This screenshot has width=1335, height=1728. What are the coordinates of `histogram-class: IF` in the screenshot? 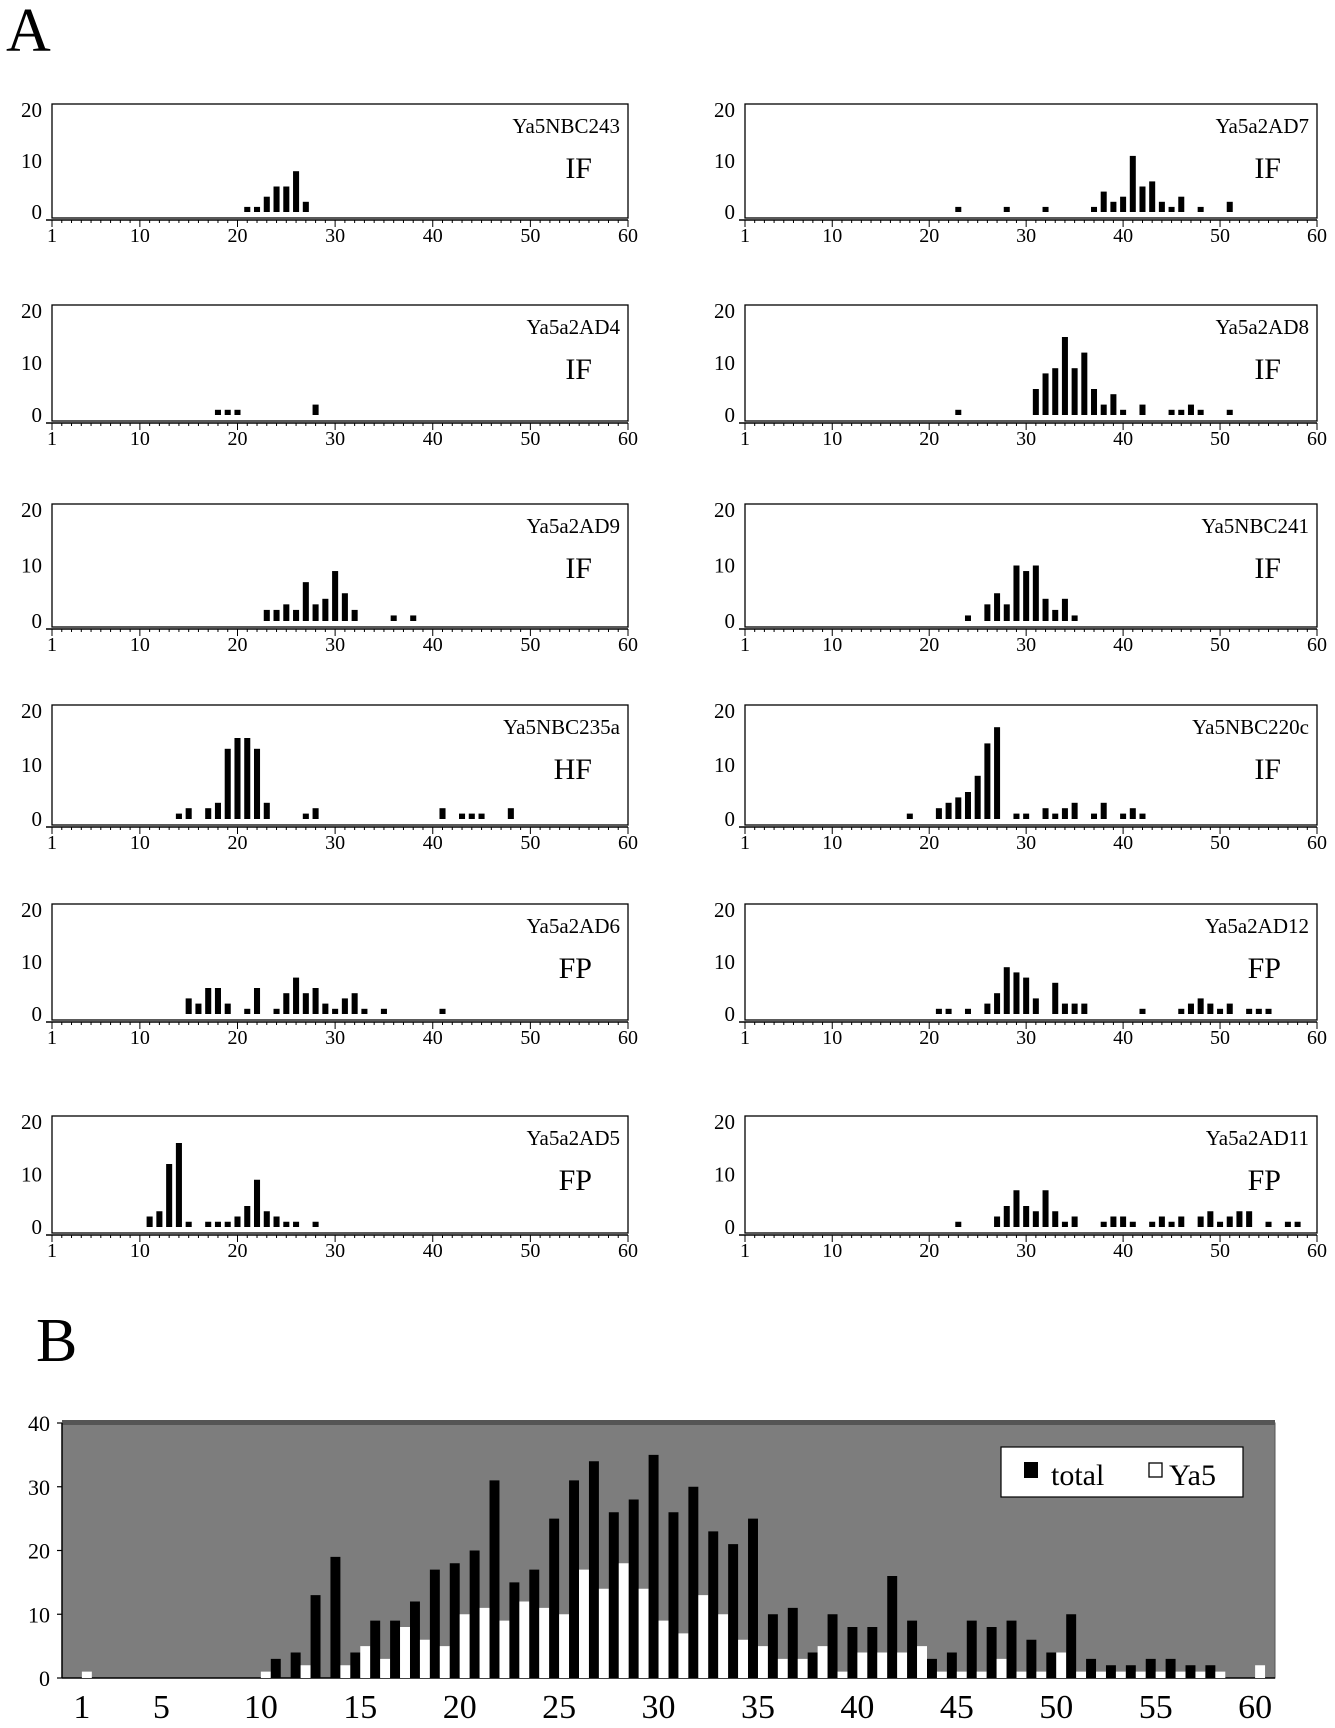 It's located at (1267, 168).